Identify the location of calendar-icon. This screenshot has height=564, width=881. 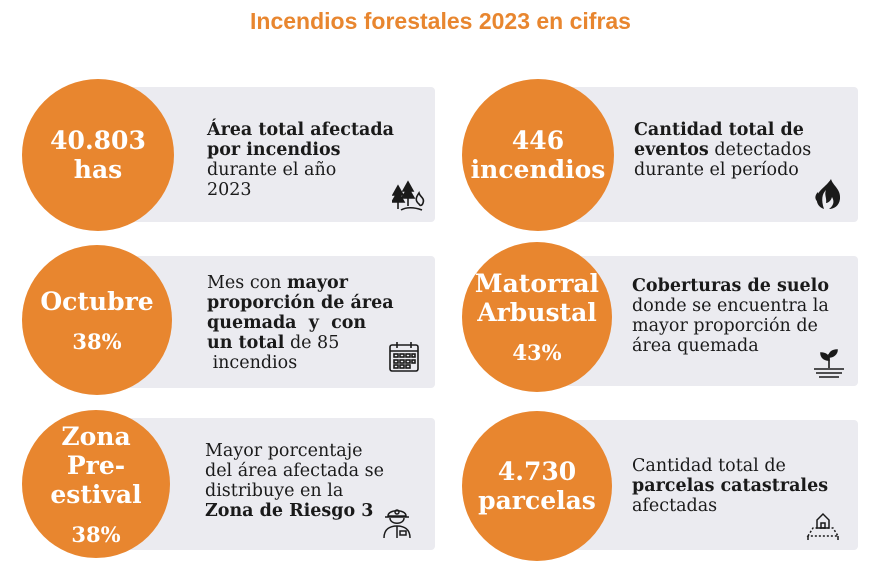
(404, 357).